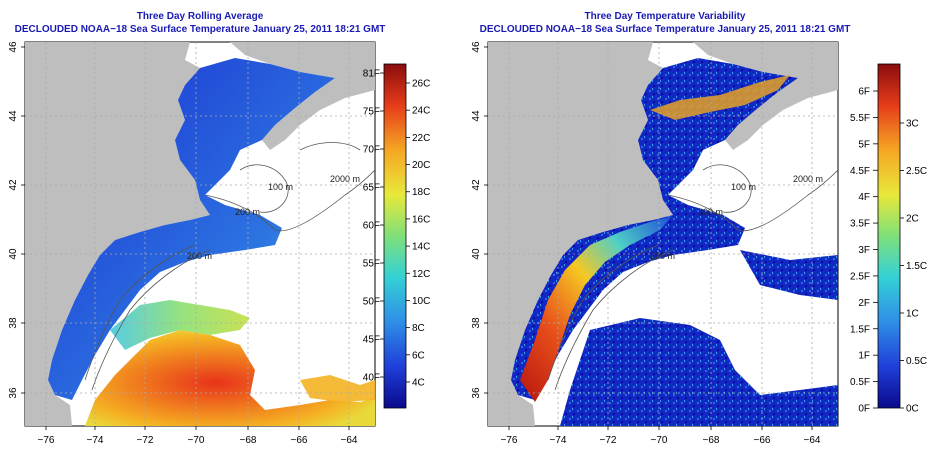  What do you see at coordinates (199, 256) in the screenshot?
I see `left-isobath-label-200m: 200 m` at bounding box center [199, 256].